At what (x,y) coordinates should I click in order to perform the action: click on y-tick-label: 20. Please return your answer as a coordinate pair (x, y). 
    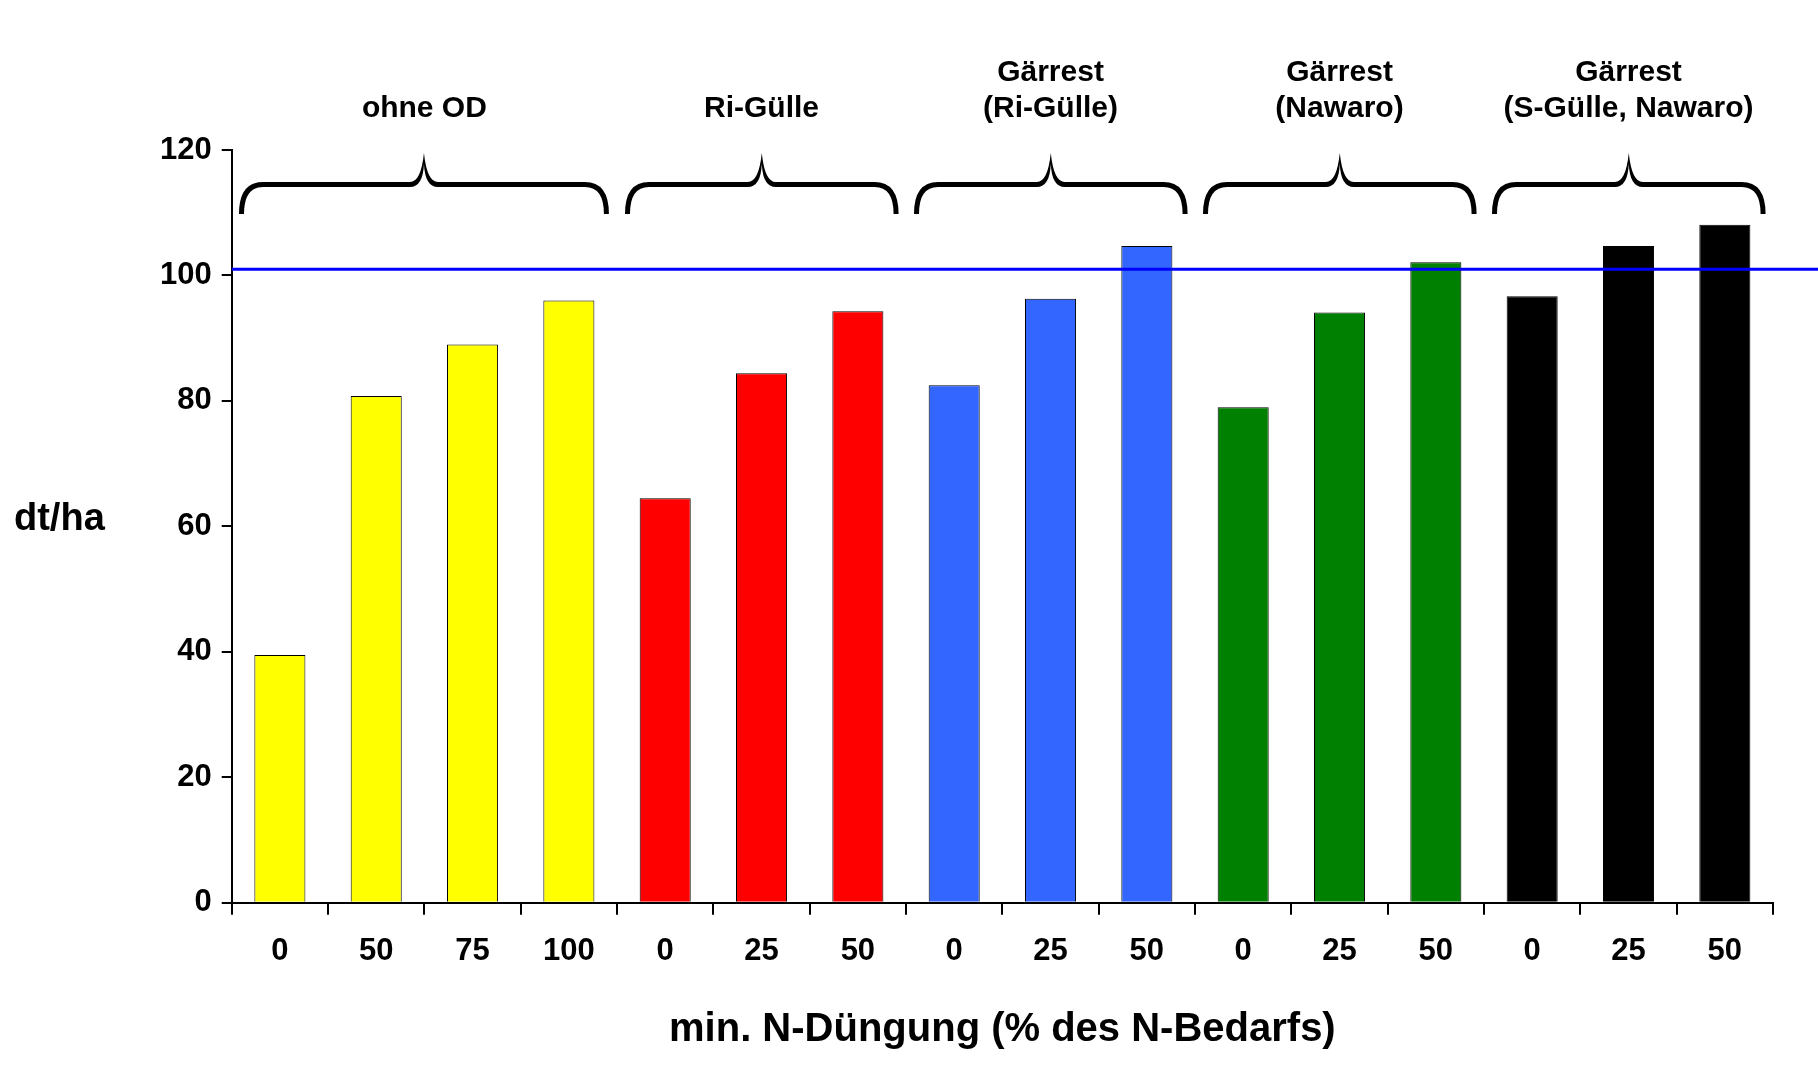
    Looking at the image, I should click on (194, 775).